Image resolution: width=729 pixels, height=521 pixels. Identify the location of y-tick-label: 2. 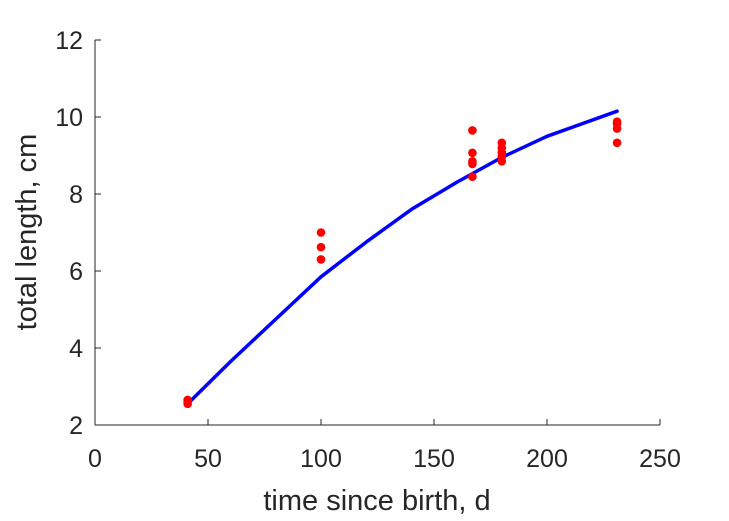
(76, 426).